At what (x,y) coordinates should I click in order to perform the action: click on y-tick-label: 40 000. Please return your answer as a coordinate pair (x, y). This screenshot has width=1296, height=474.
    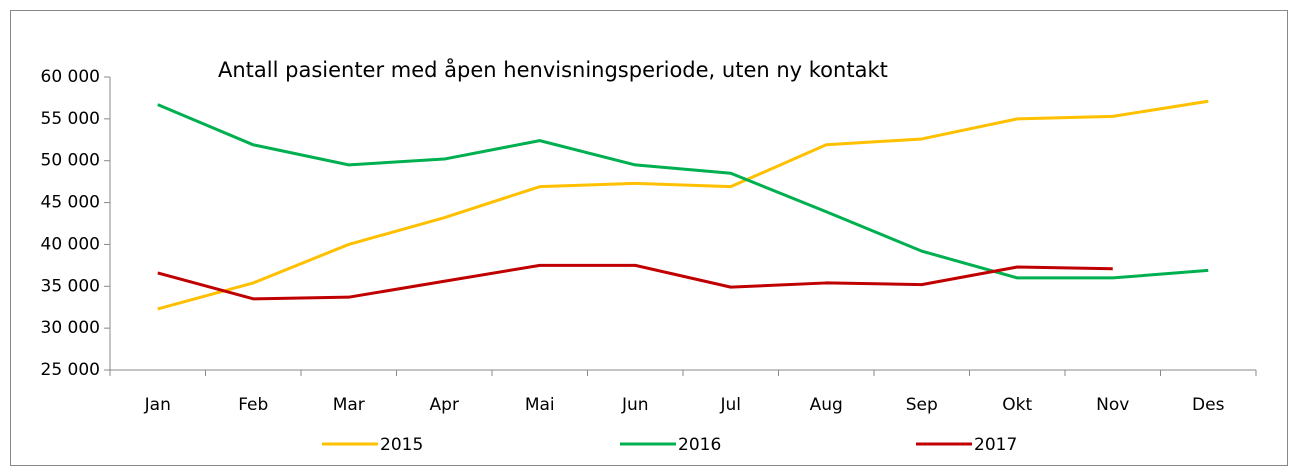
    Looking at the image, I should click on (70, 244).